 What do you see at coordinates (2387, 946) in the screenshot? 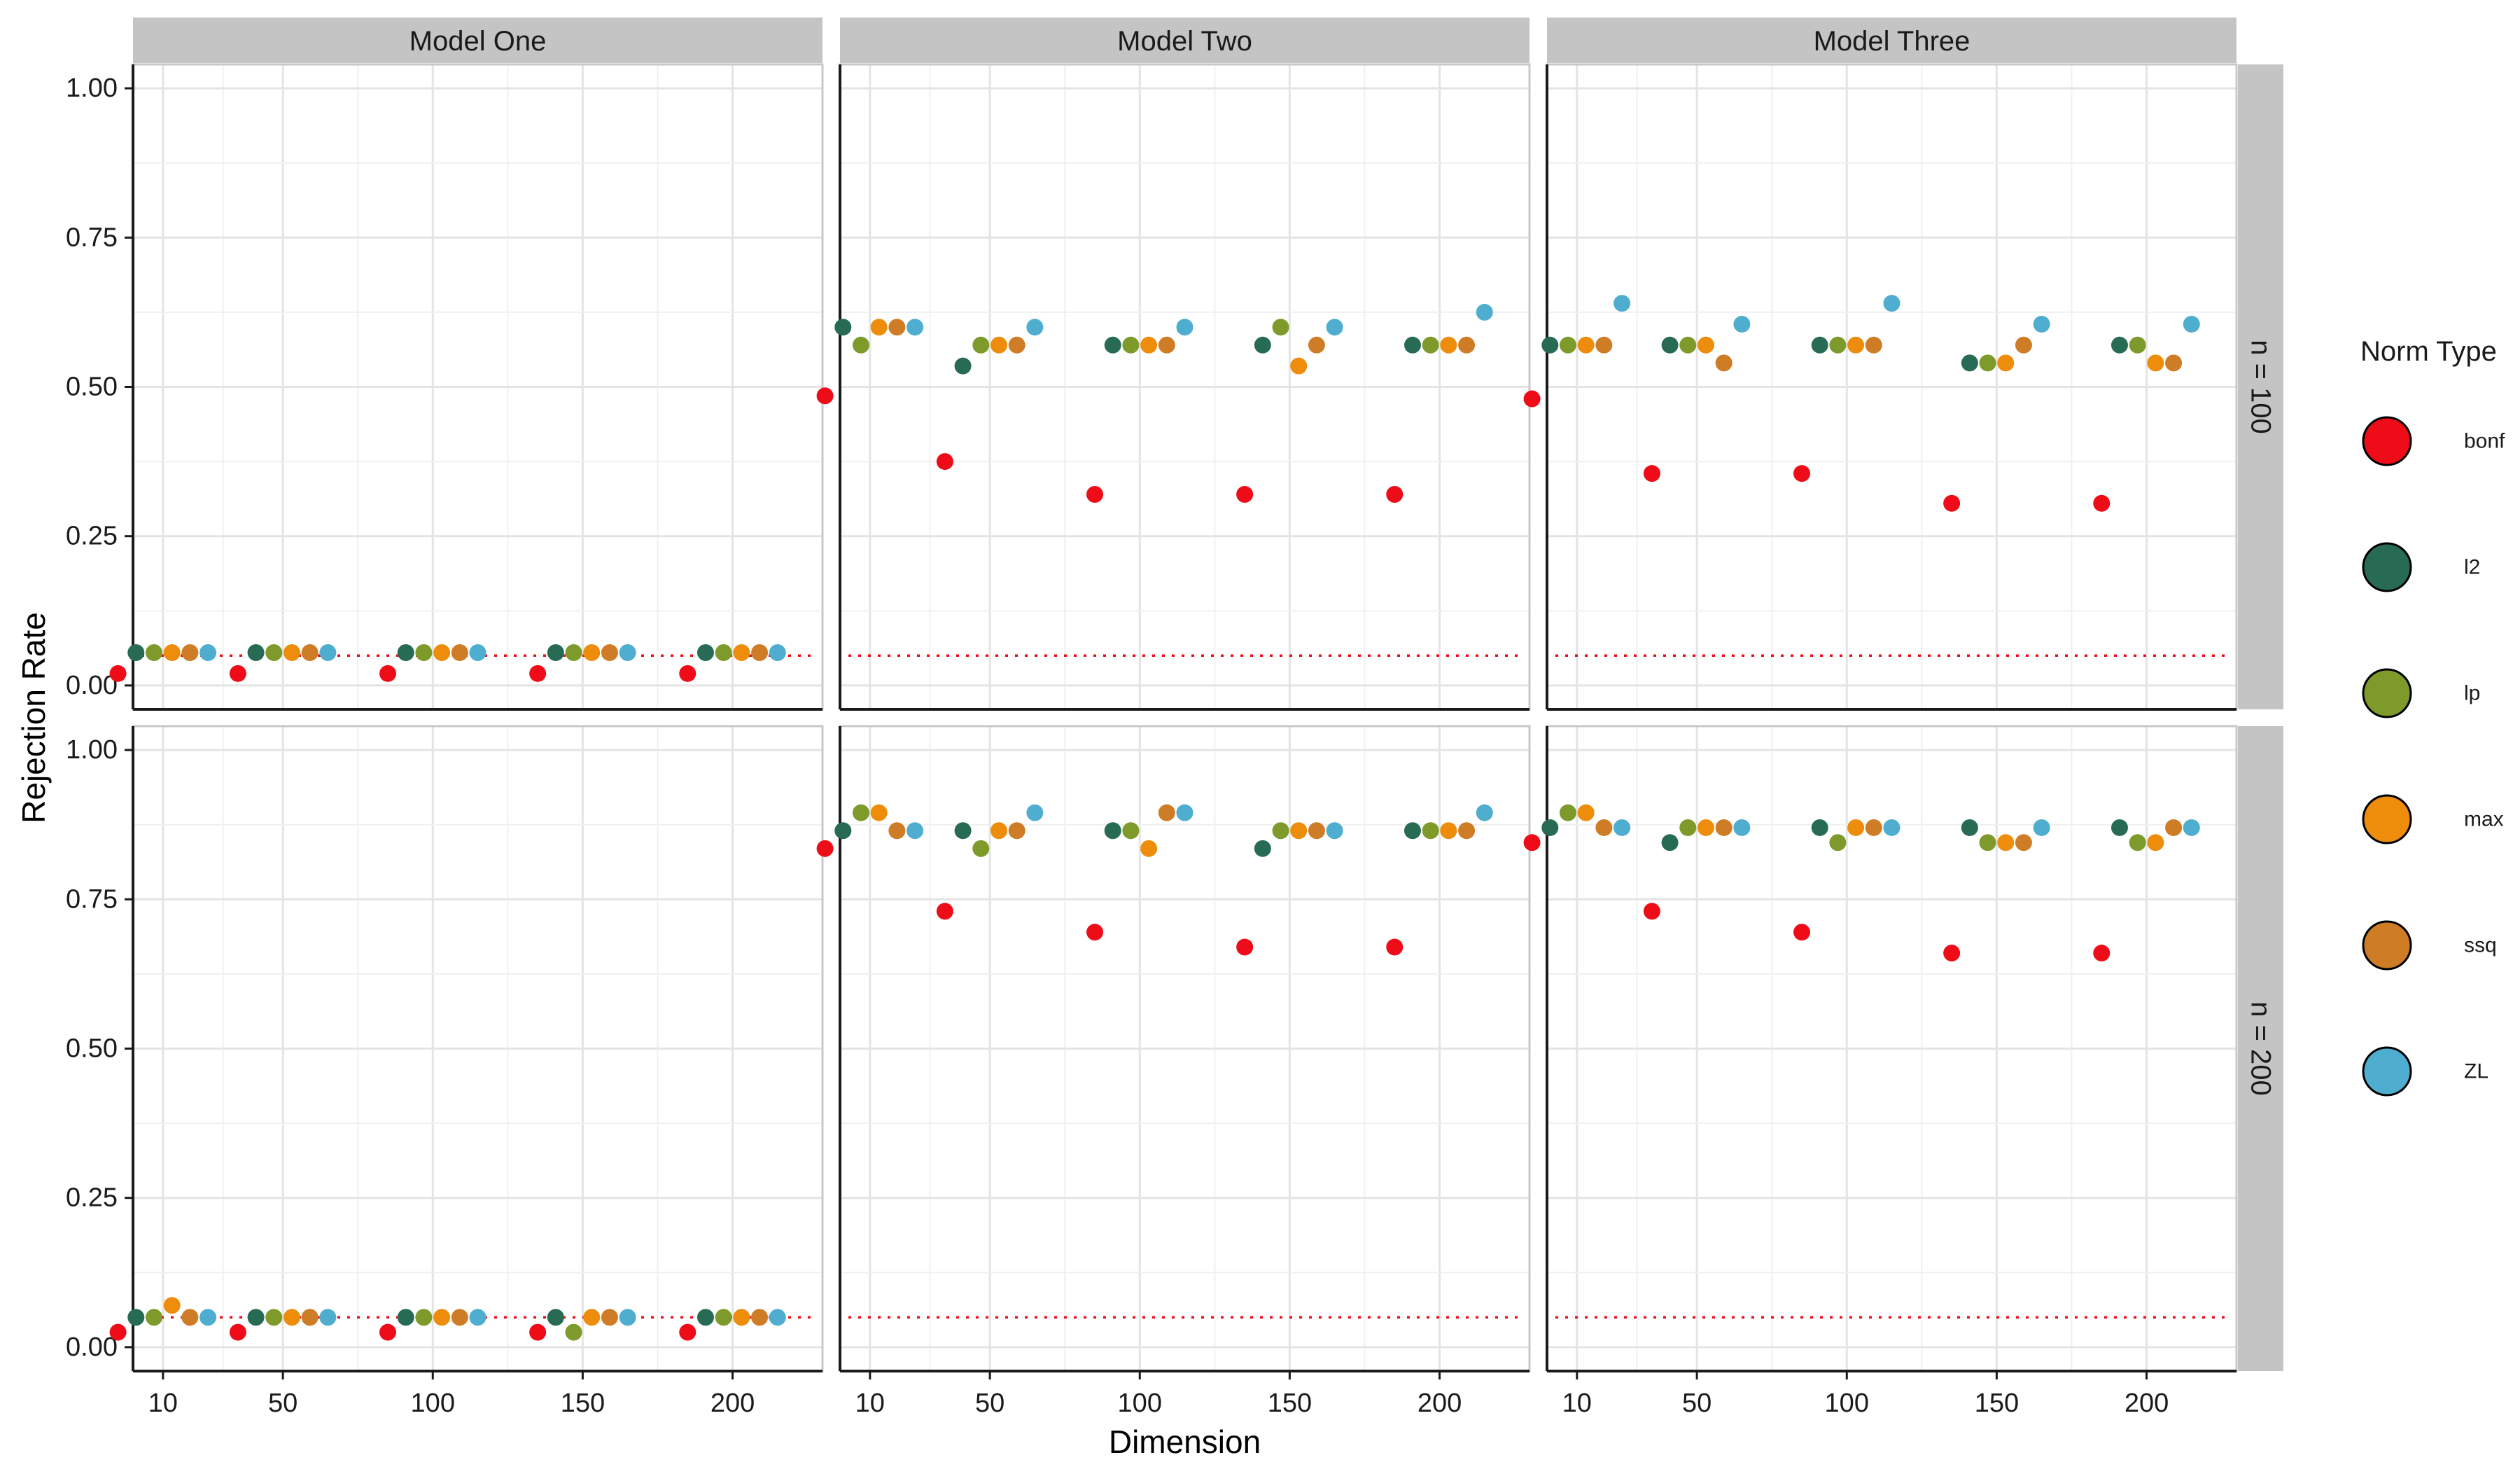
I see `legend-key-ssq` at bounding box center [2387, 946].